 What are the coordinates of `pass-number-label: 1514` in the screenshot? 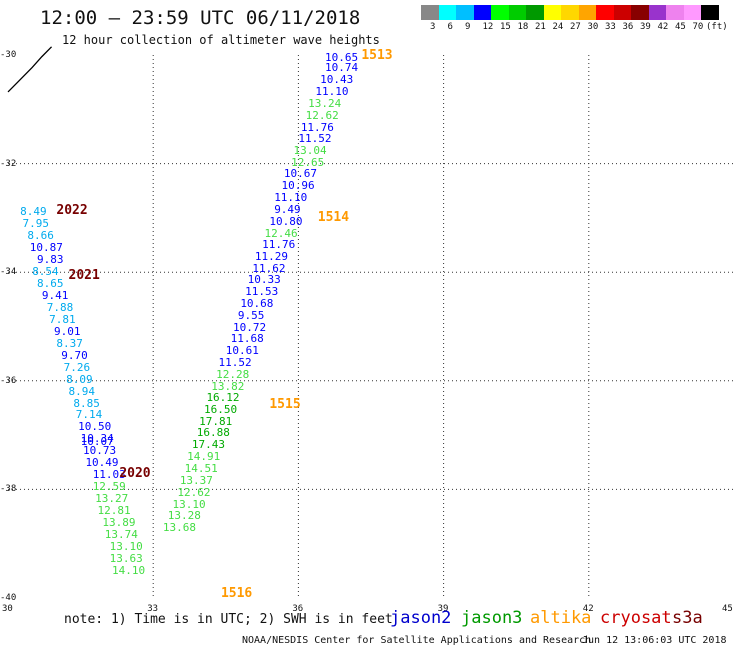 It's located at (333, 217).